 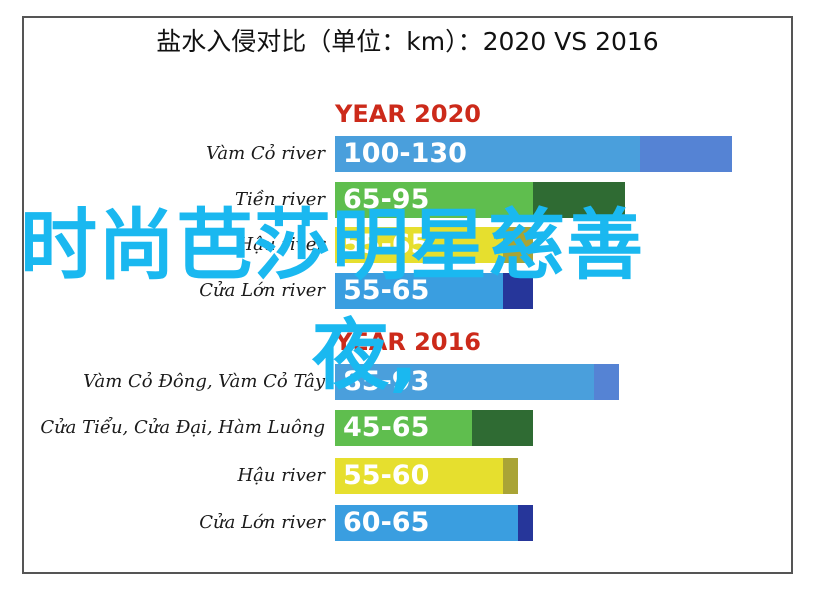 What do you see at coordinates (386, 199) in the screenshot?
I see `bar-data-label: 65-95` at bounding box center [386, 199].